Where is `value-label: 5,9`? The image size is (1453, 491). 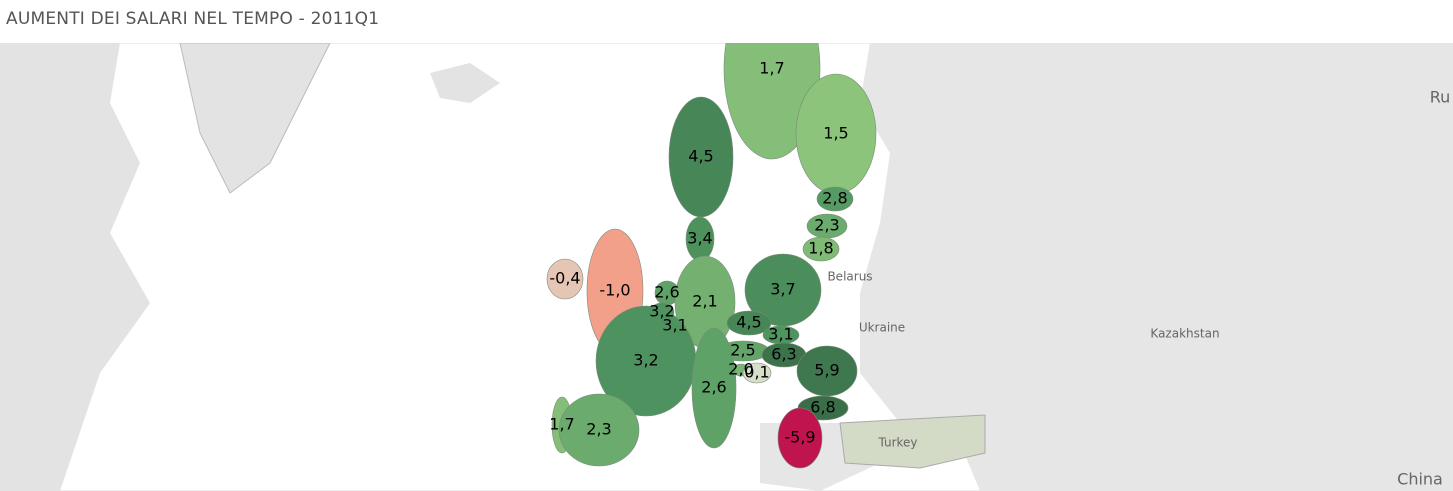 value-label: 5,9 is located at coordinates (826, 370).